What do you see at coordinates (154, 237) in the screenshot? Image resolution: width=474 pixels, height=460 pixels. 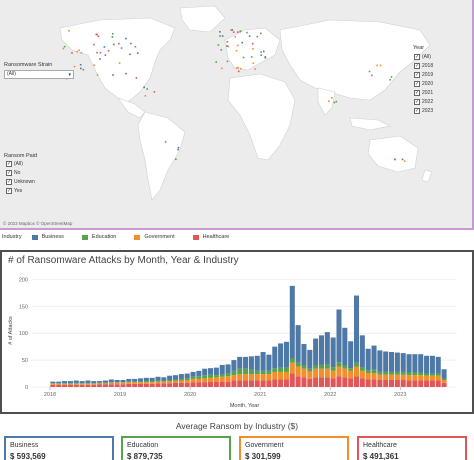 I see `legend-item-government: Government` at bounding box center [154, 237].